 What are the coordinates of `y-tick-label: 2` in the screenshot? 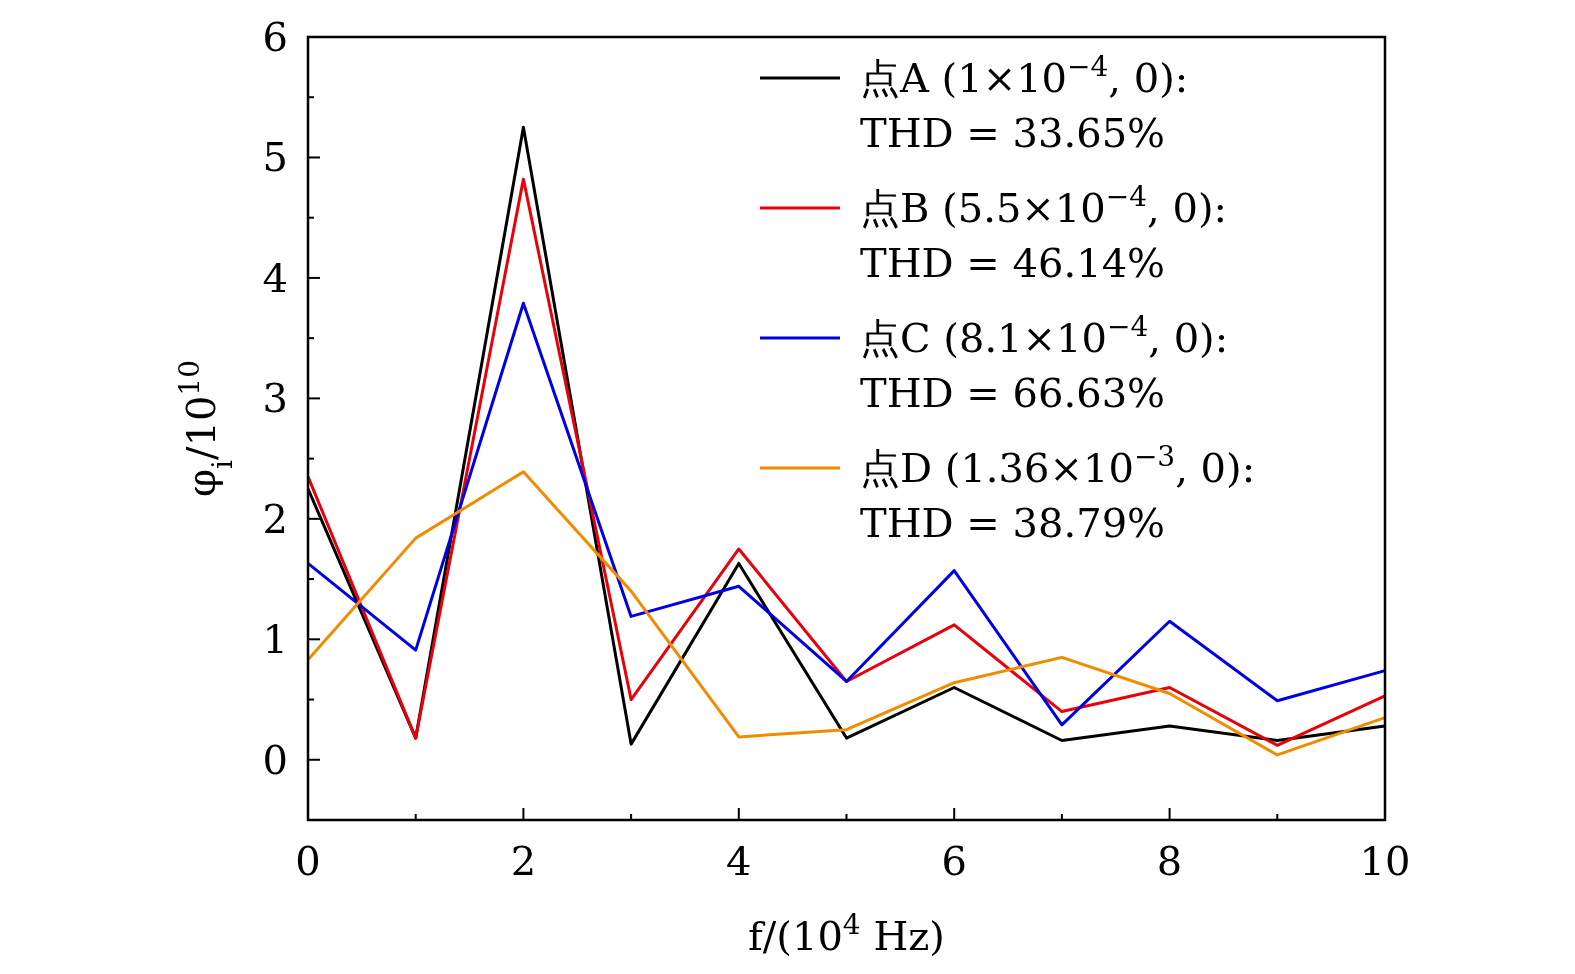 It's located at (275, 518).